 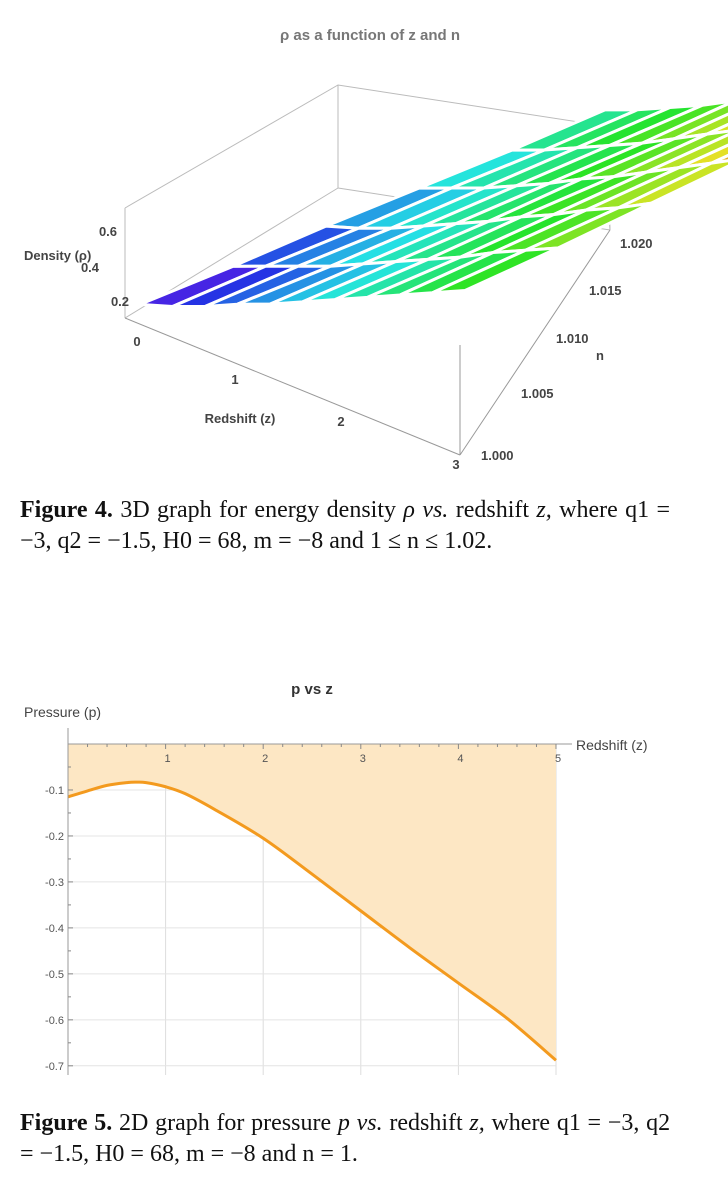 What do you see at coordinates (66, 1123) in the screenshot?
I see `figure-label: Figure 5.` at bounding box center [66, 1123].